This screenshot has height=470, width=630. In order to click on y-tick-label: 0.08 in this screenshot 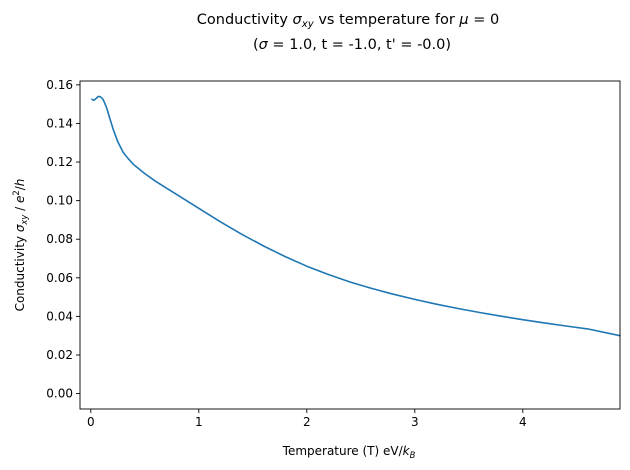, I will do `click(59, 239)`.